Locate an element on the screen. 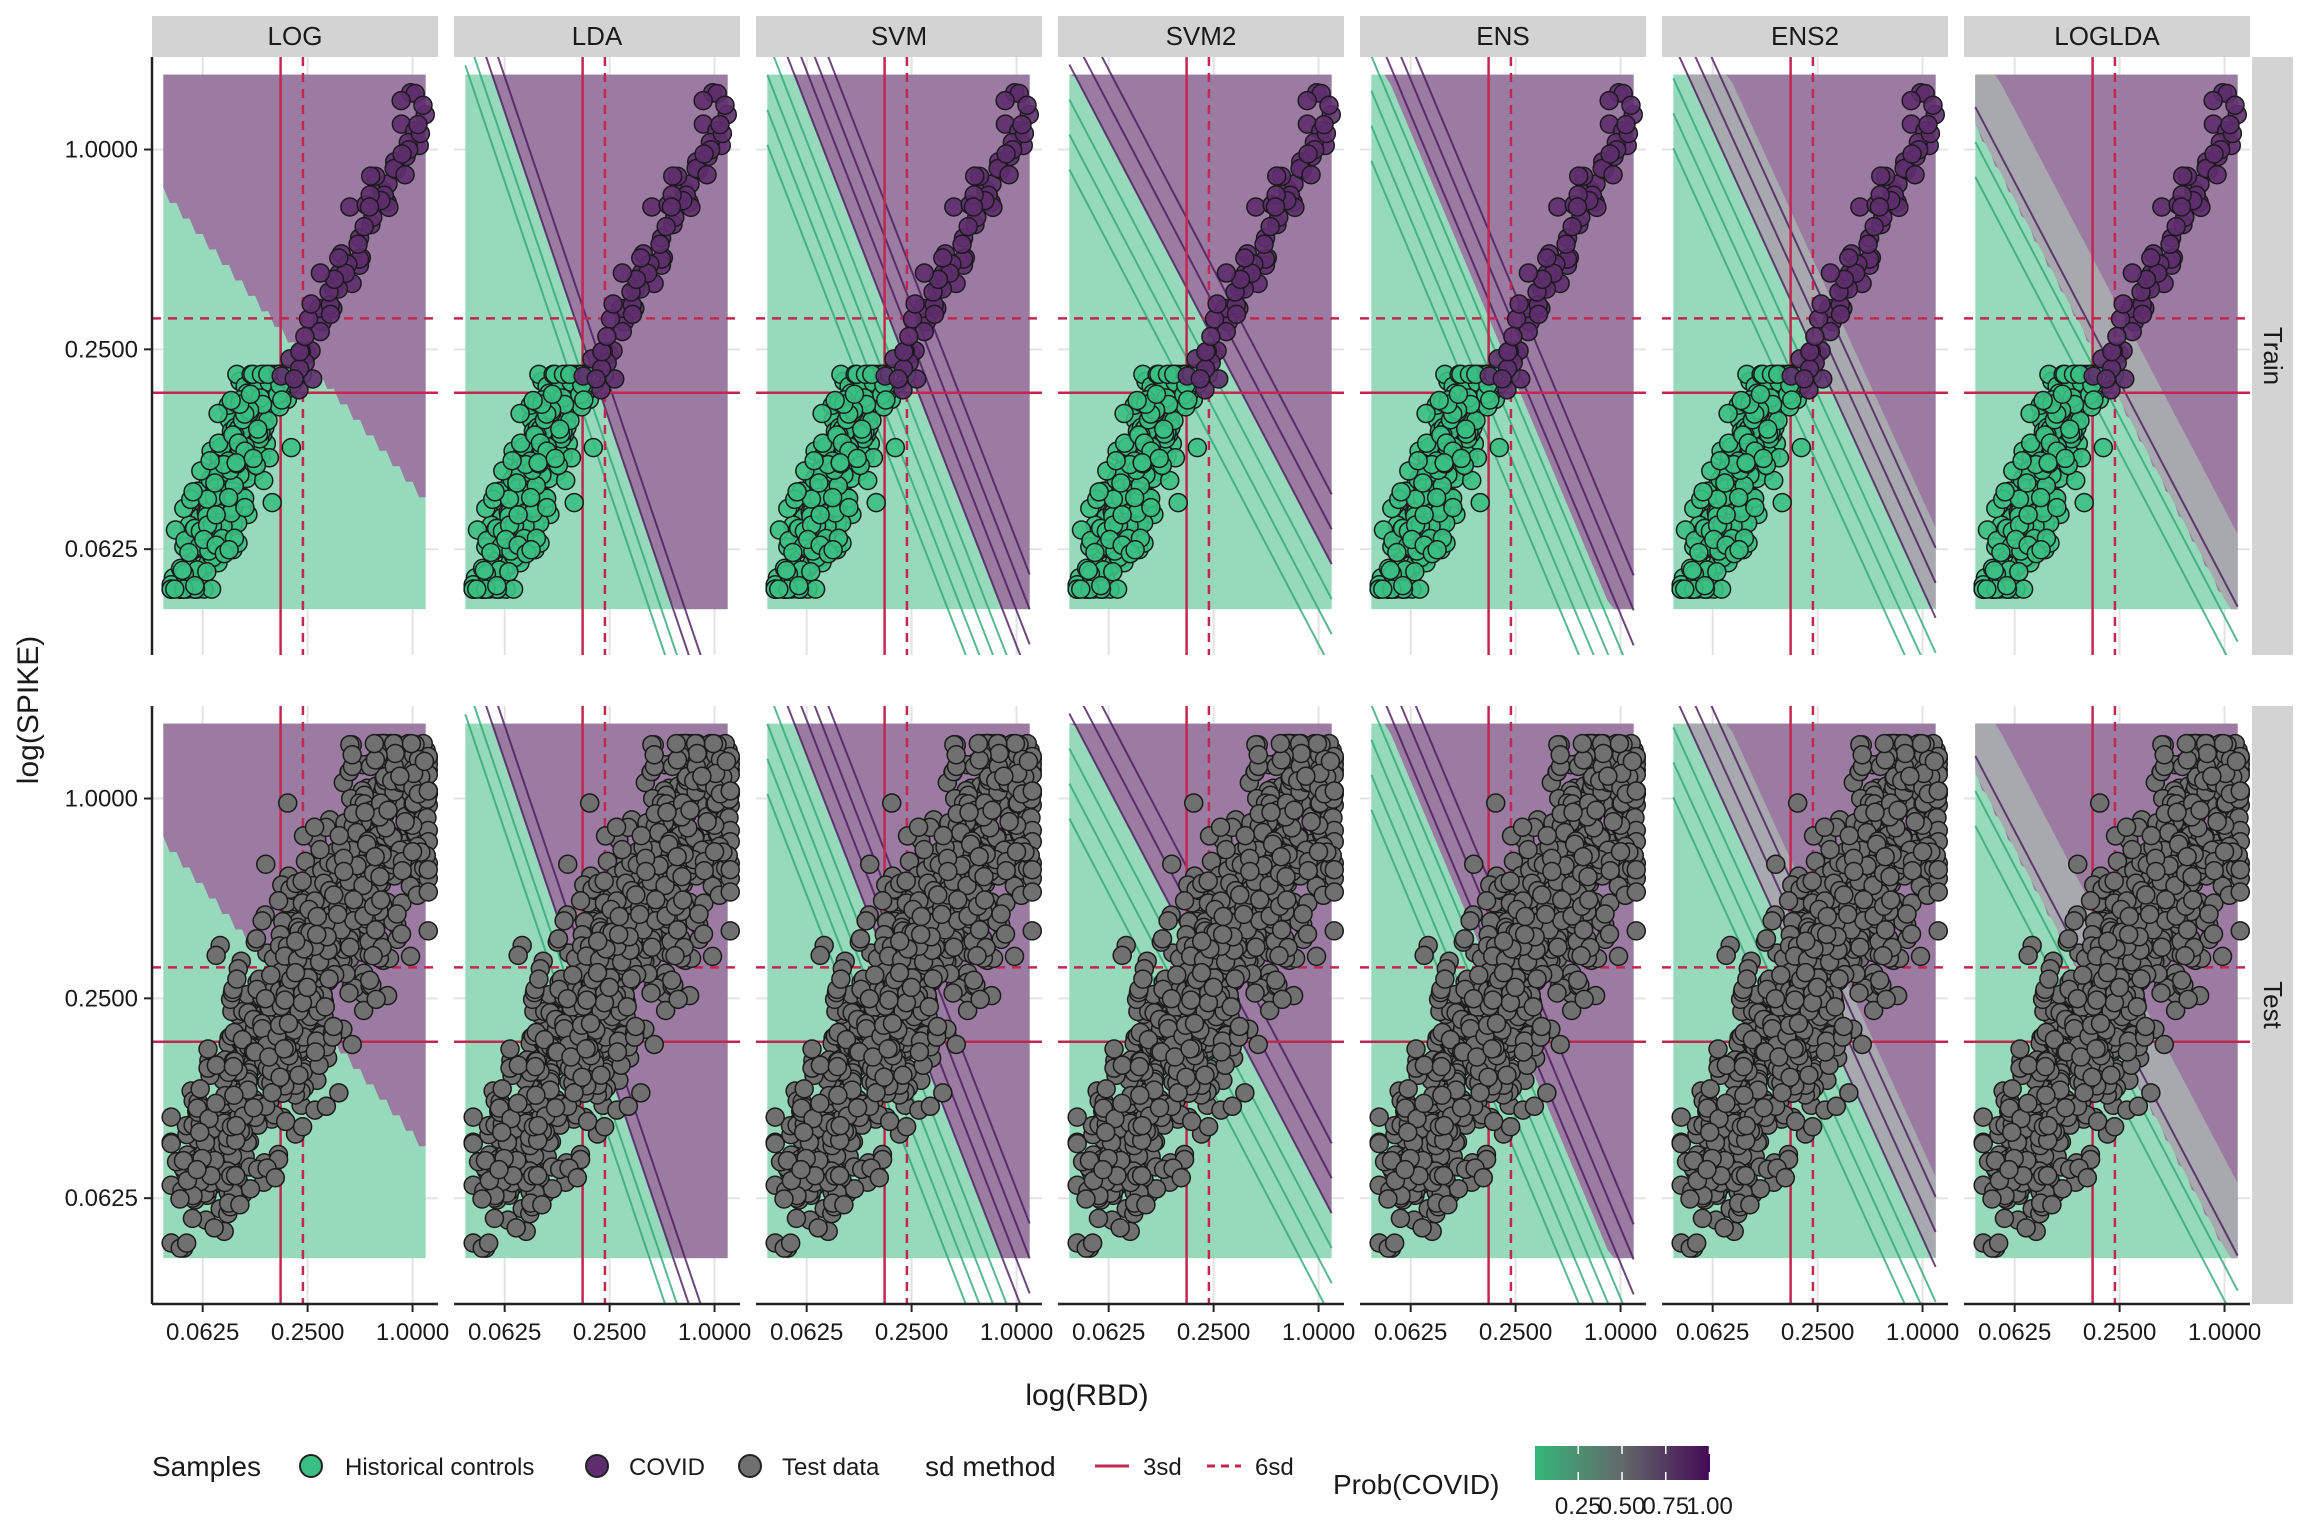 Image resolution: width=2304 pixels, height=1536 pixels. panel-svm2-train is located at coordinates (1201, 356).